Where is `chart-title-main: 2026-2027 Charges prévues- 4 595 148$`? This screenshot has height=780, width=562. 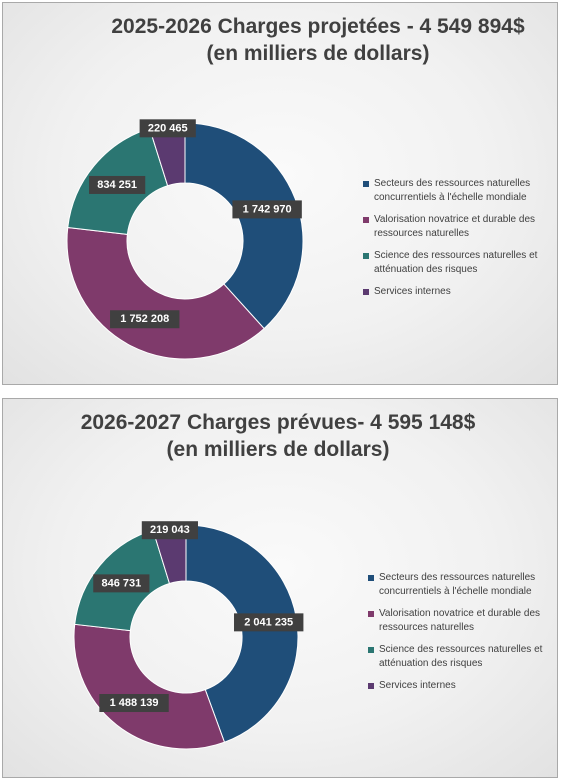
chart-title-main: 2026-2027 Charges prévues- 4 595 148$ is located at coordinates (278, 422).